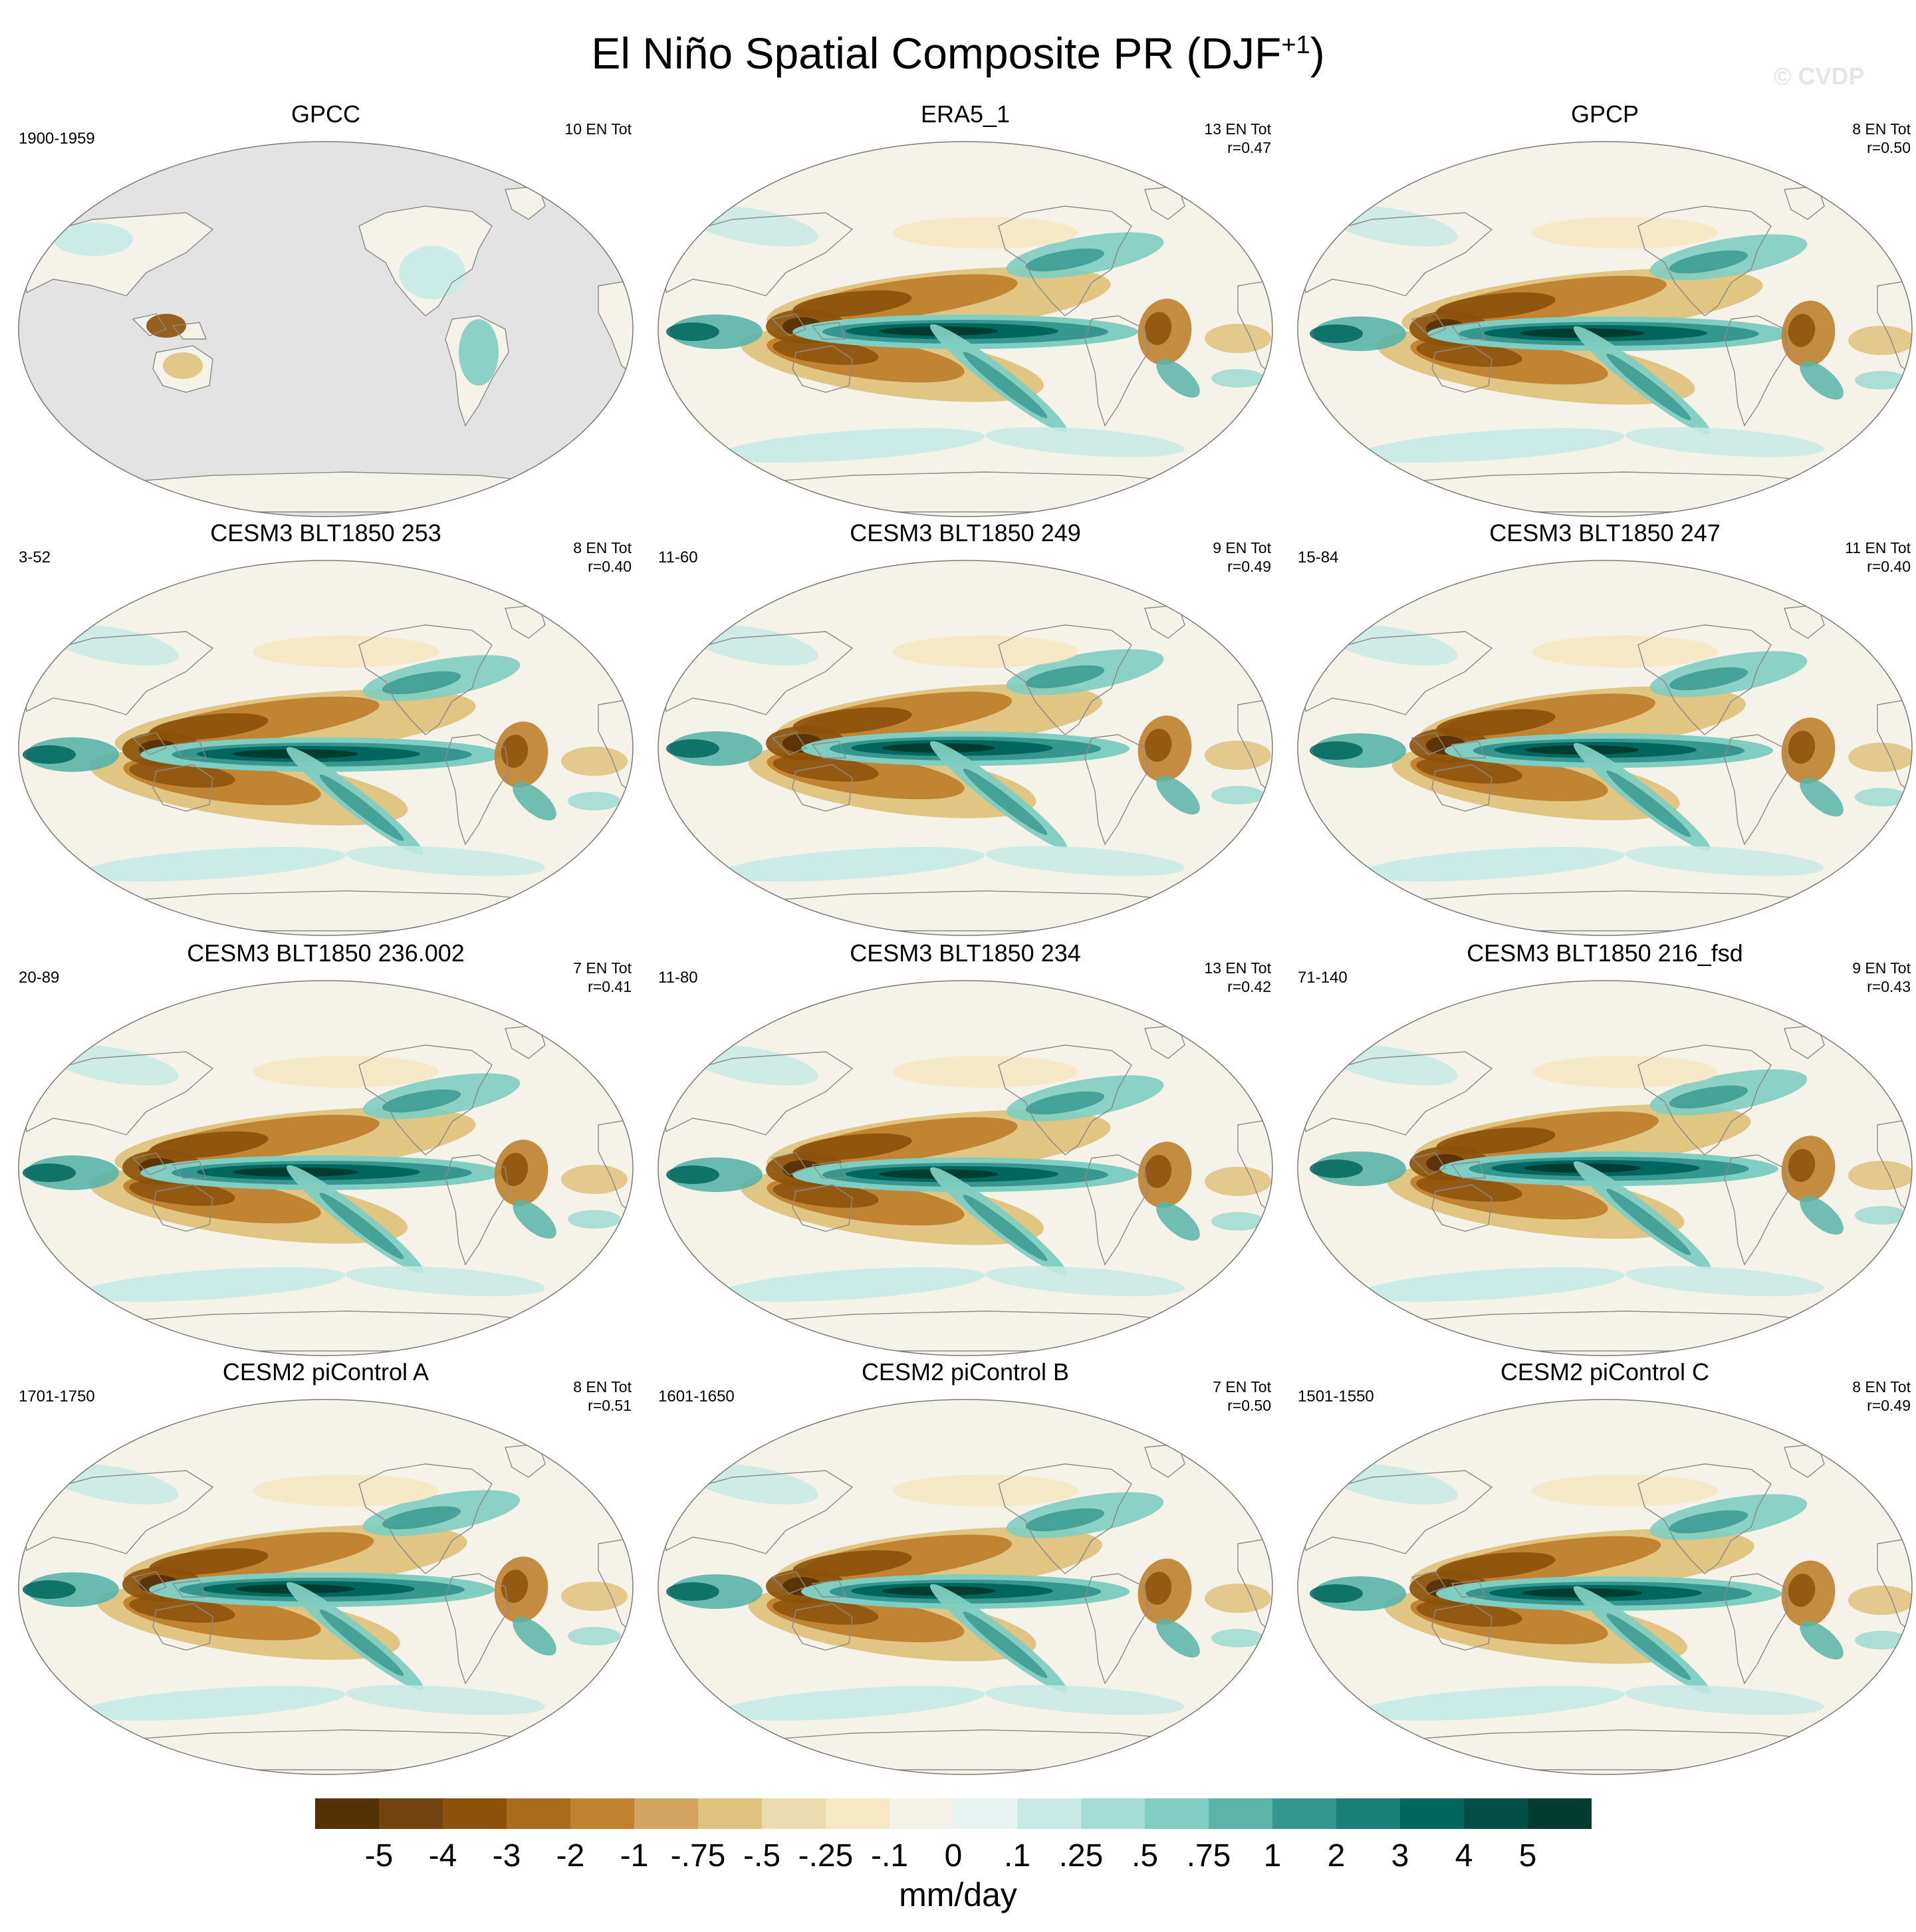  I want to click on panel-pattern-correlation: r=0.49, so click(1889, 1405).